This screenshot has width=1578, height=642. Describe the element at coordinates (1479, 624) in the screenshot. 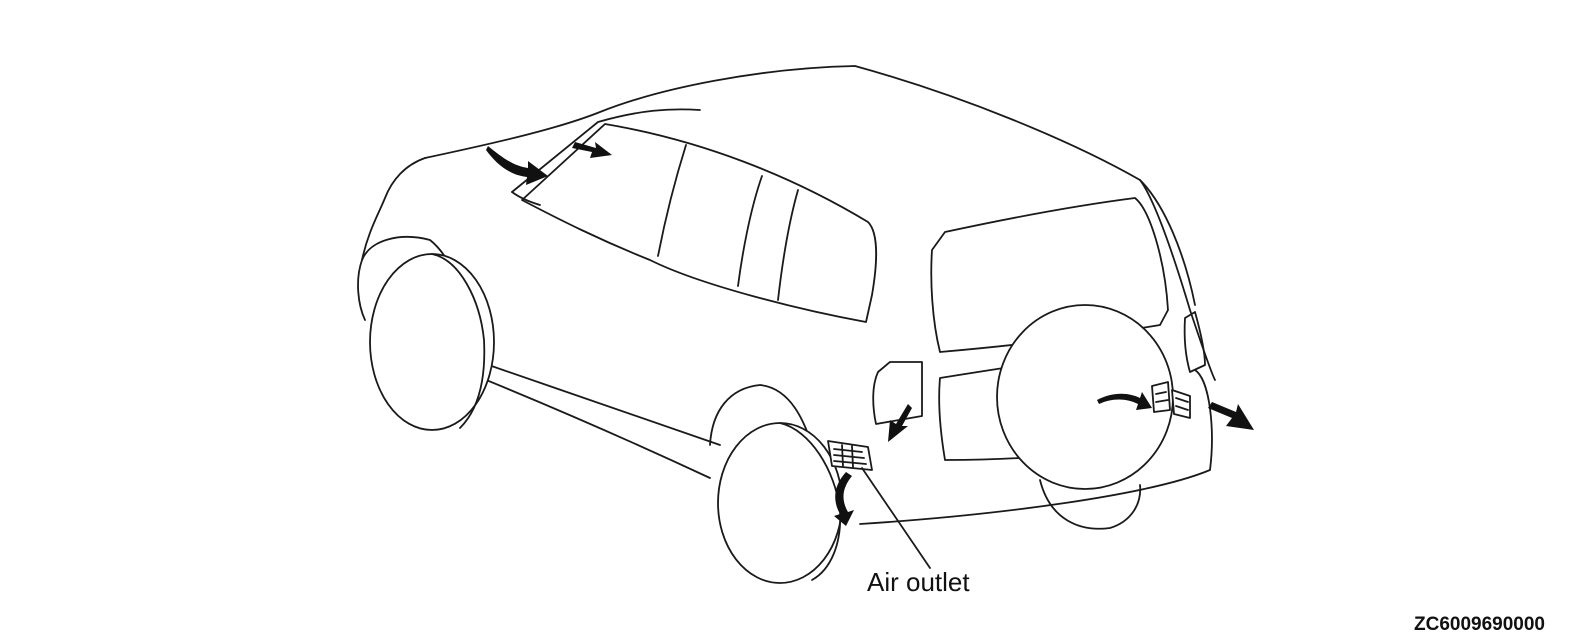

I see `figure-code: ZC6009690000` at that location.